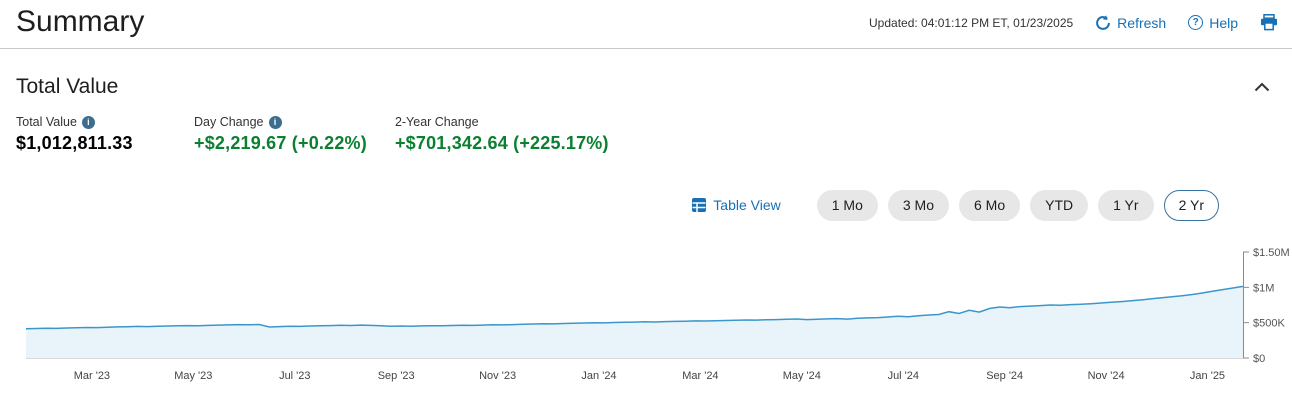 The image size is (1292, 420). What do you see at coordinates (1259, 359) in the screenshot?
I see `y-axis-label: $0` at bounding box center [1259, 359].